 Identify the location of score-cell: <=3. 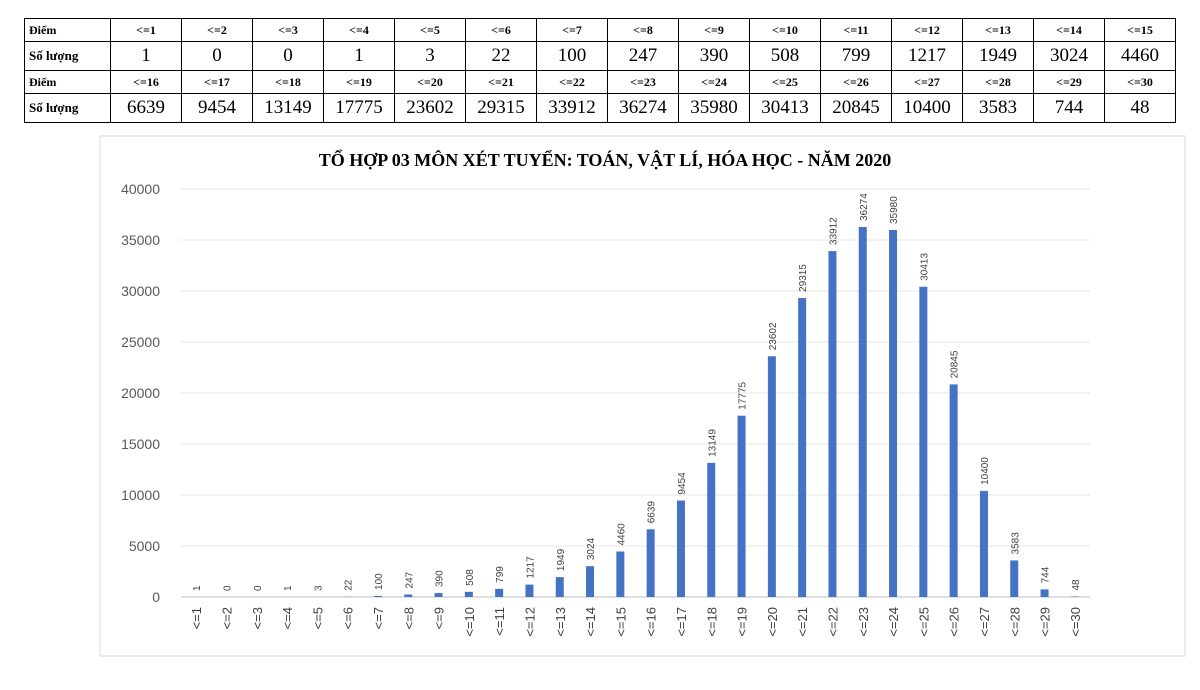
(288, 30).